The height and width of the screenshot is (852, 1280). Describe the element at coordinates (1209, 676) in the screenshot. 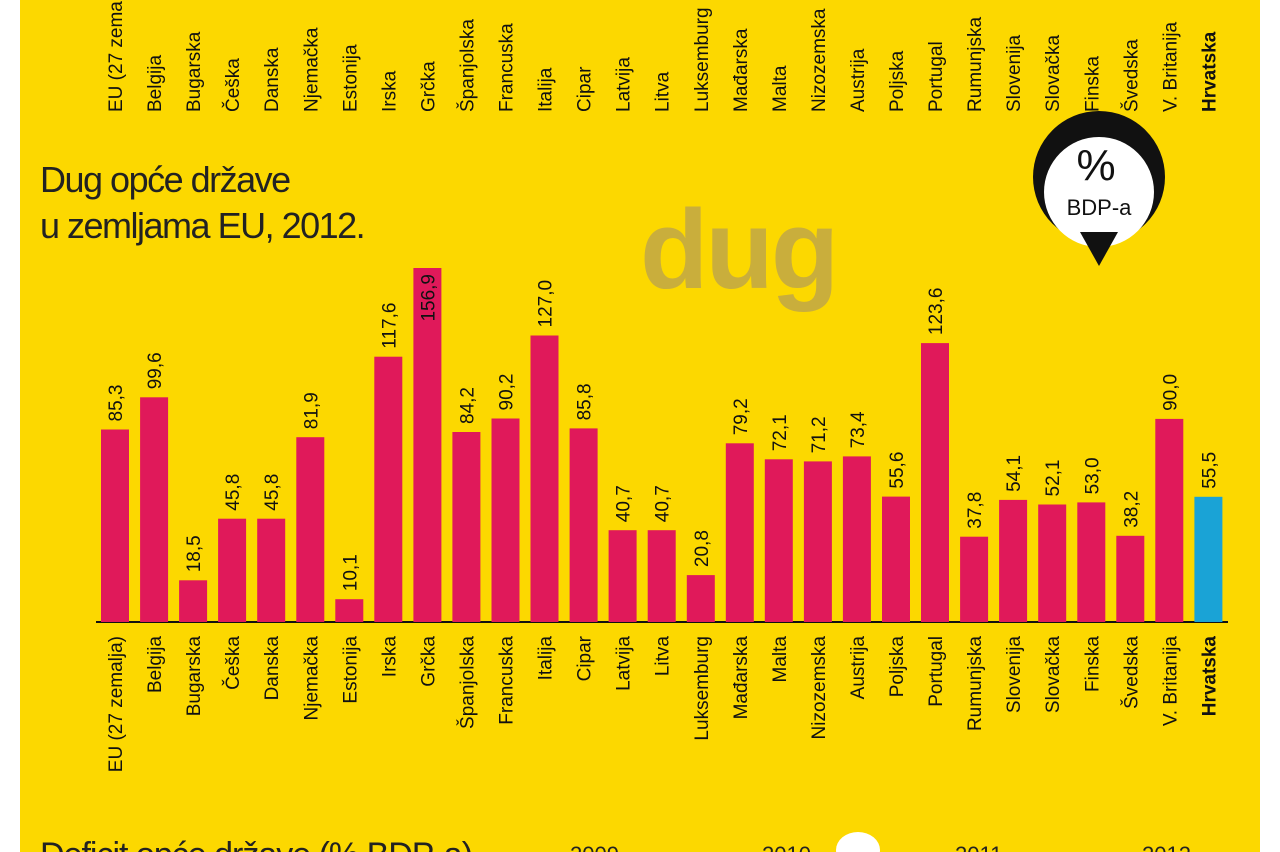

I see `category-label-29: Hrvatska` at that location.